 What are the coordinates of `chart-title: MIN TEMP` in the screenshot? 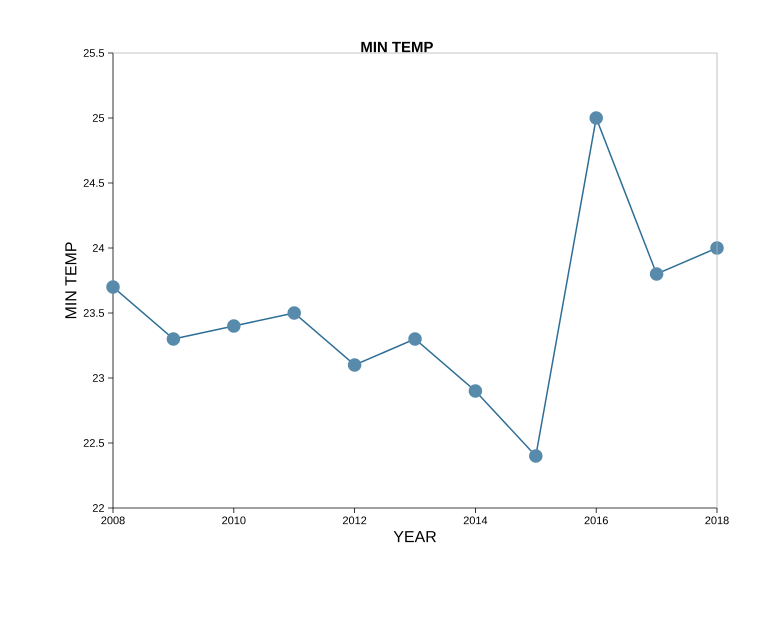 It's located at (397, 47).